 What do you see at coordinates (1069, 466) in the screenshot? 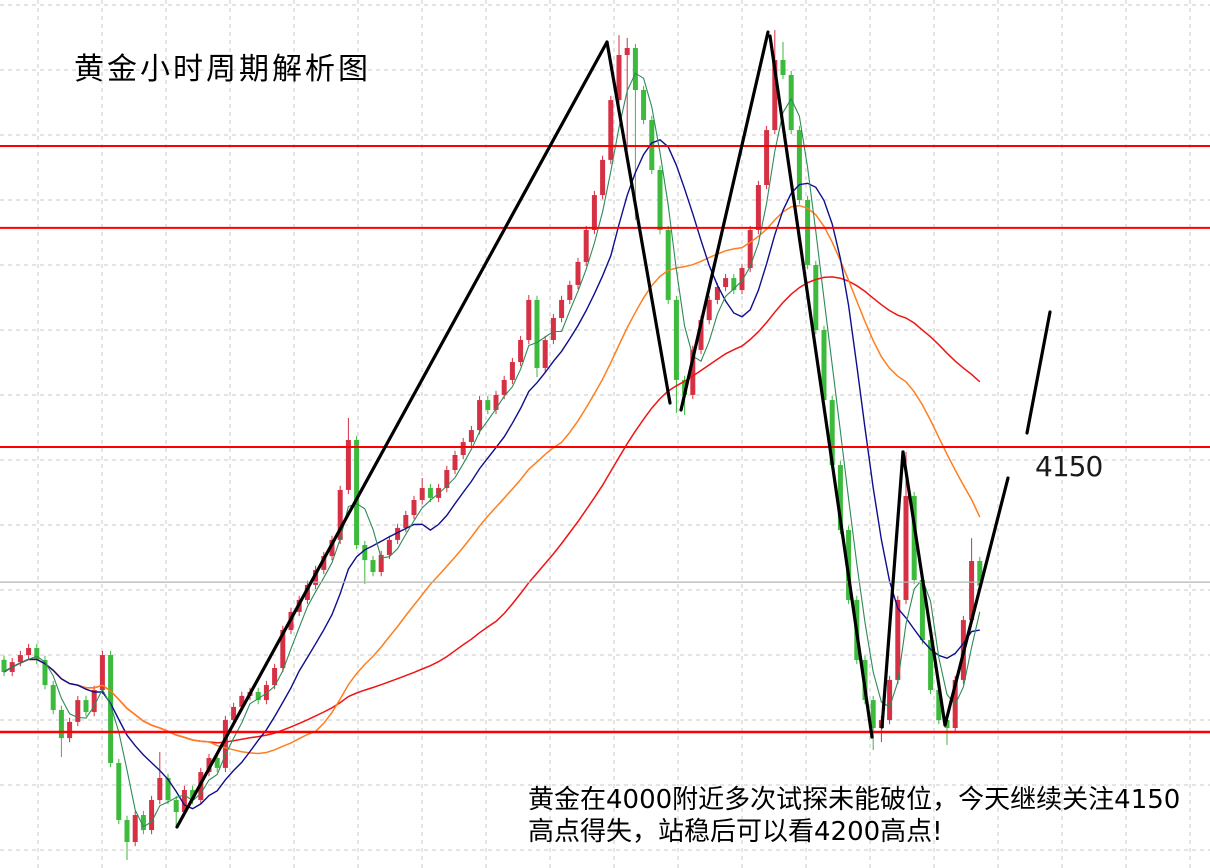
I see `price-level-label-4150: 4150` at bounding box center [1069, 466].